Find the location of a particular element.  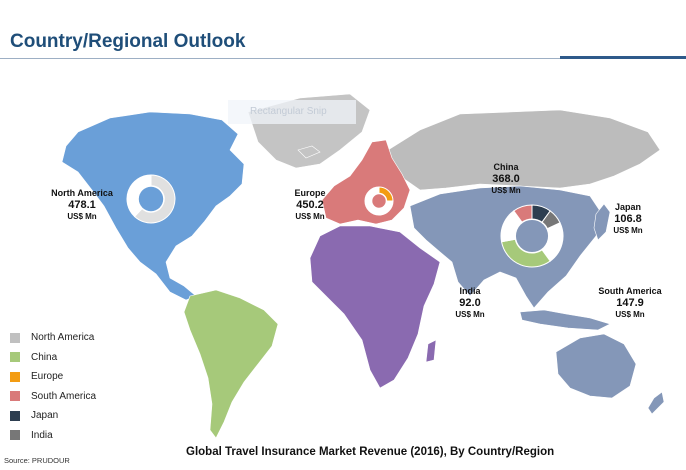

indonesia-shape is located at coordinates (565, 320).